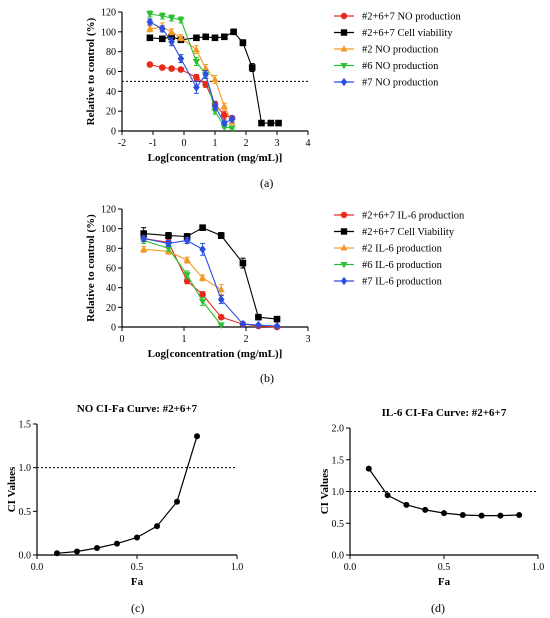 The height and width of the screenshot is (618, 550). Describe the element at coordinates (444, 567) in the screenshot. I see `x-tick-label: 0.5` at that location.